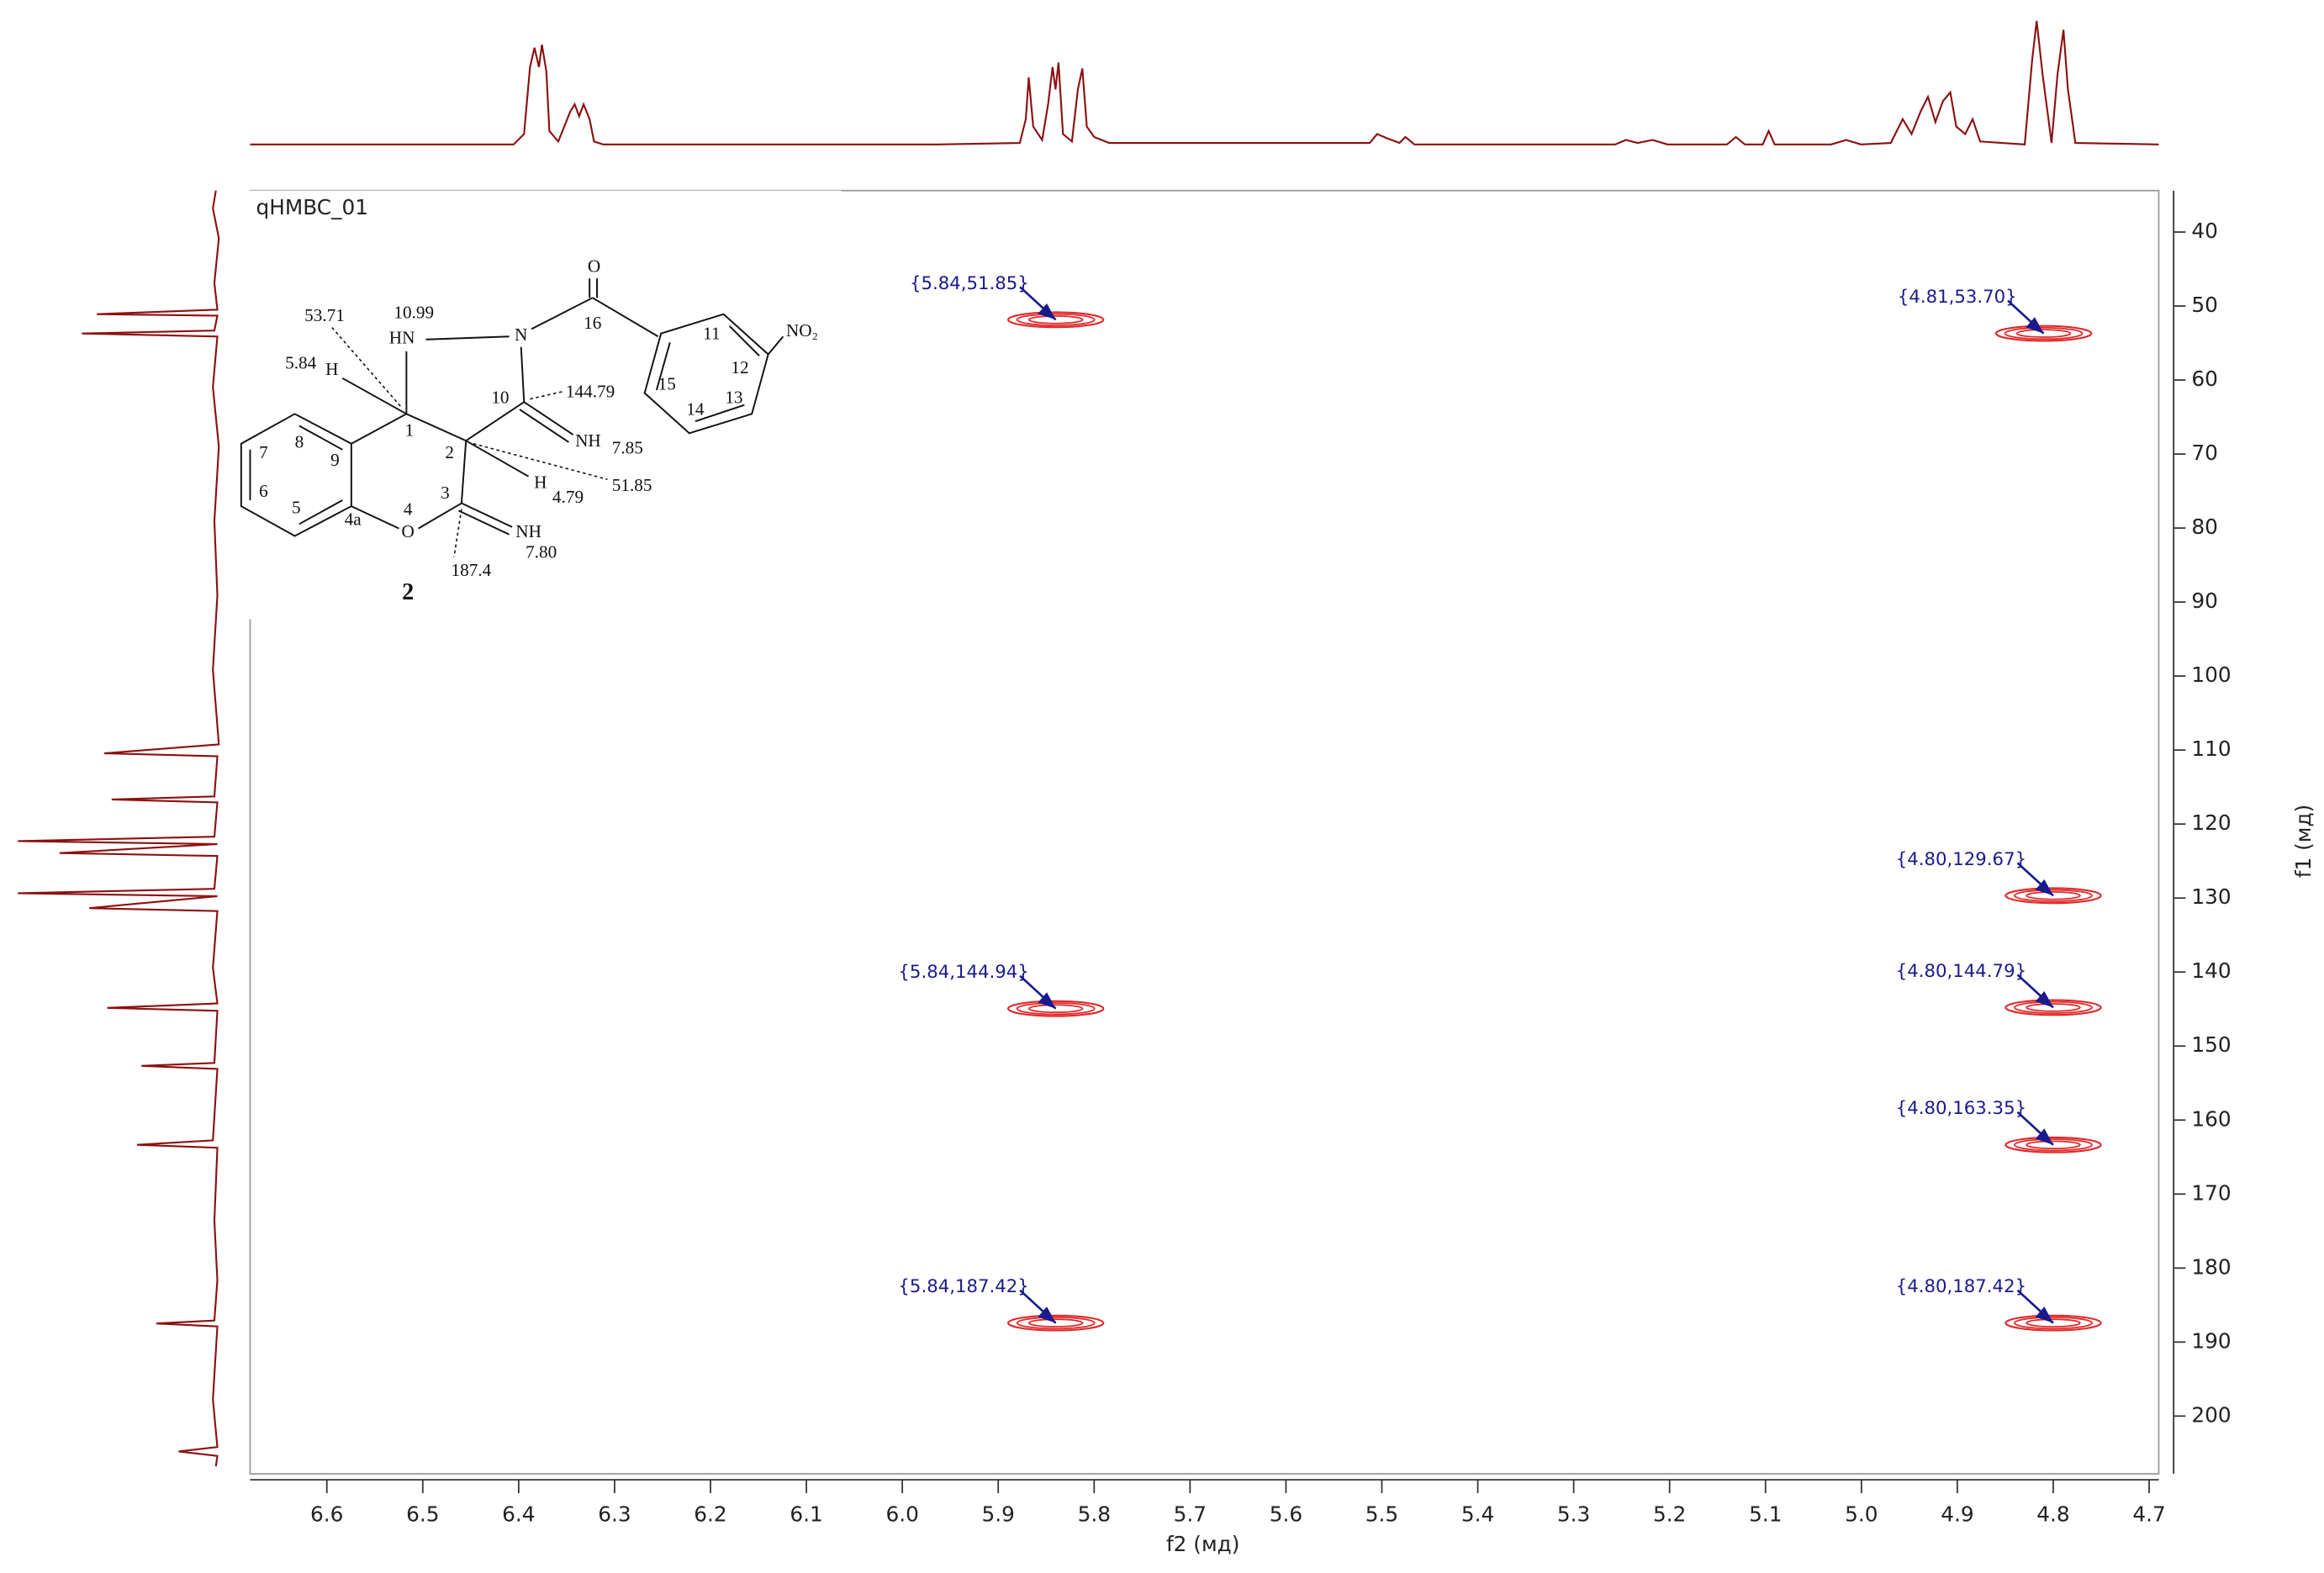  Describe the element at coordinates (1961, 1286) in the screenshot. I see `peak-label: {4.80,187.42}` at that location.